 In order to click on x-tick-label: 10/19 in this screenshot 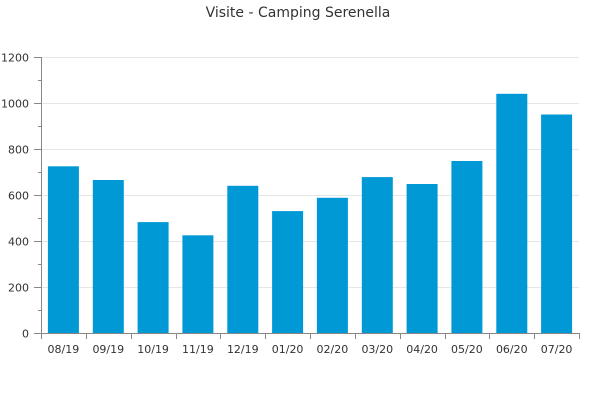, I will do `click(153, 349)`.